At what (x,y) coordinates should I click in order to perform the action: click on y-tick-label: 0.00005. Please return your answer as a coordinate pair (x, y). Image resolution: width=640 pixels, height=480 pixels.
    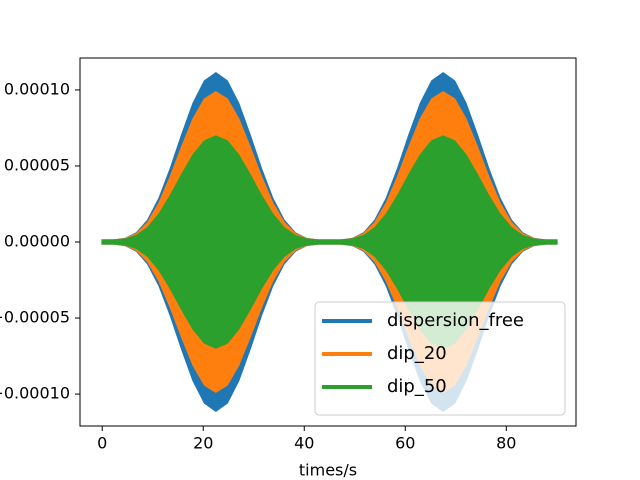
    Looking at the image, I should click on (37, 164).